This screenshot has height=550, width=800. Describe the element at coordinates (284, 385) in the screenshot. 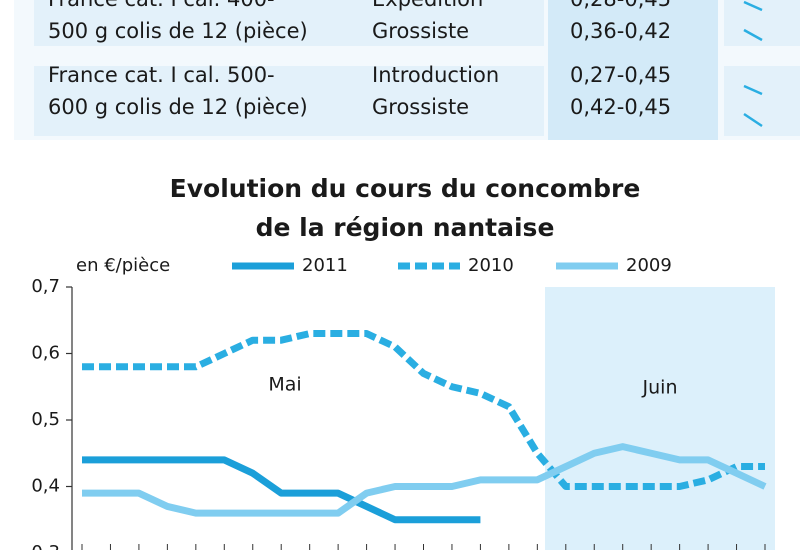

I see `annotation: Mai` at that location.